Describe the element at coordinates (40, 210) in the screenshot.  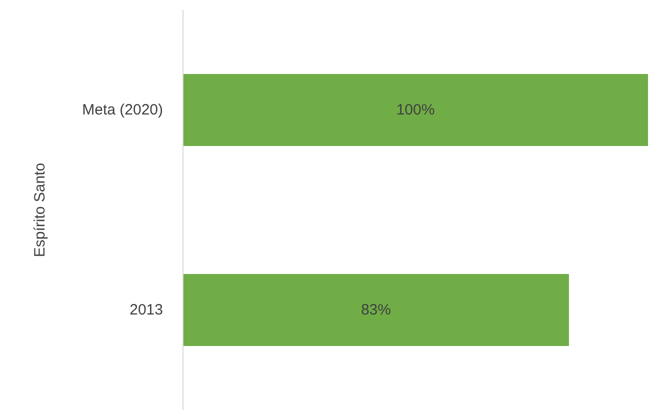
I see `y-axis-title: Espírito Santo` at that location.